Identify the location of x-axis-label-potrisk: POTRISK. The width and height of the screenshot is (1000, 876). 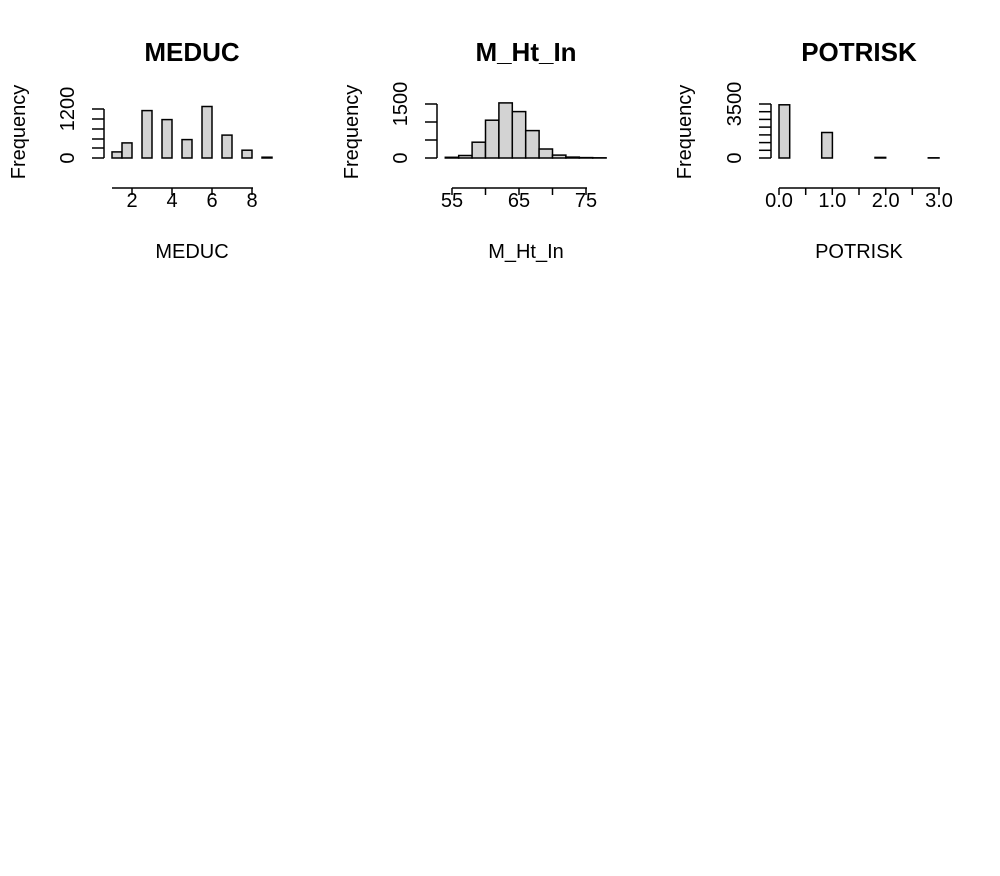
(859, 252).